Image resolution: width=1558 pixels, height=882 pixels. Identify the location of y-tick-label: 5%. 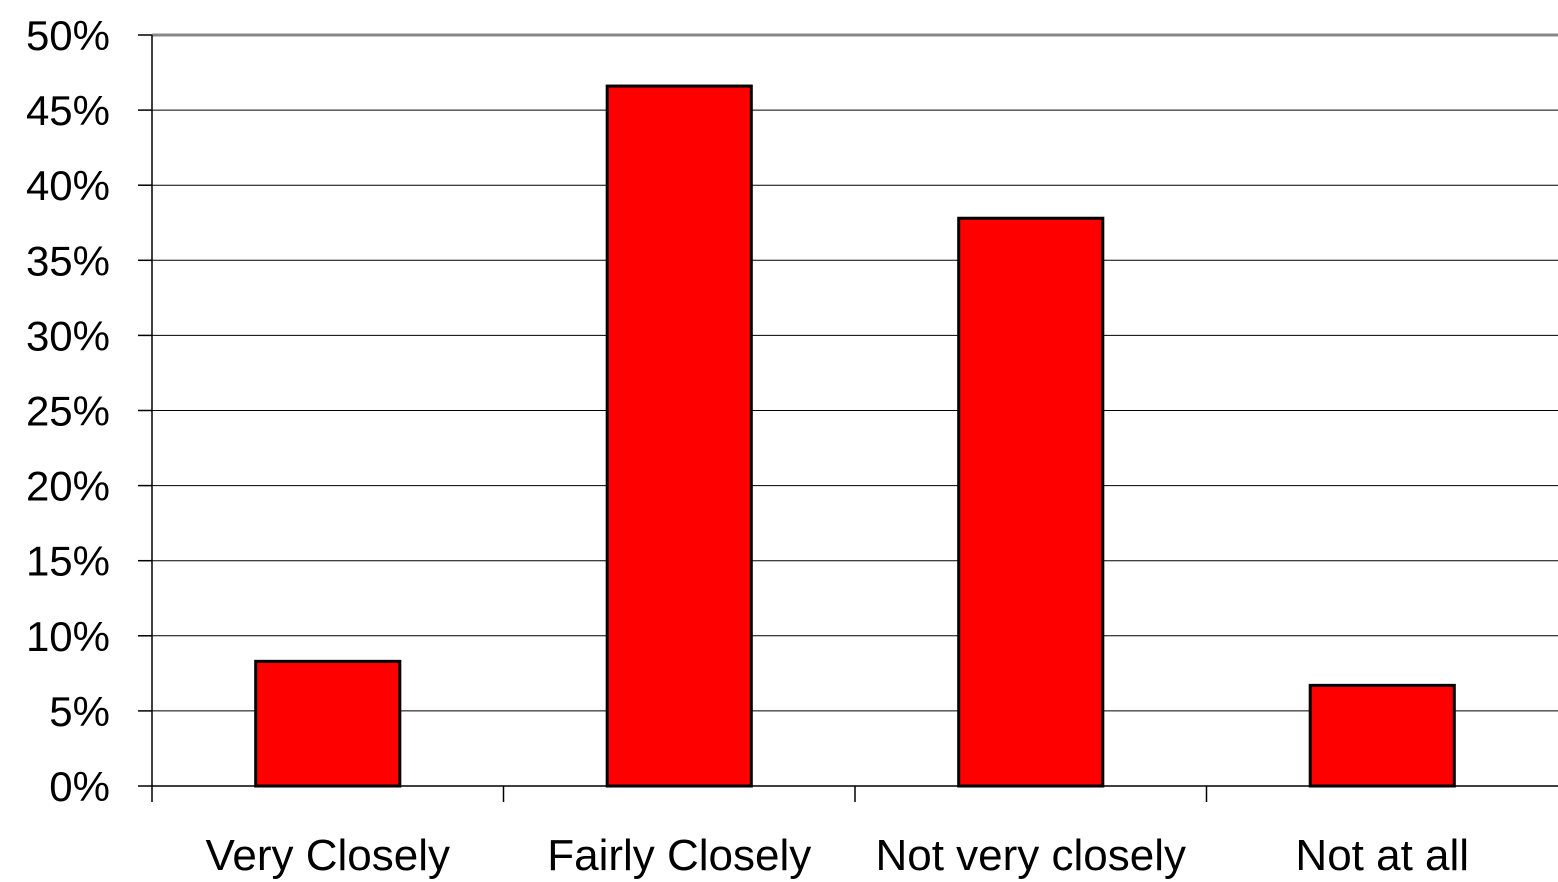
(79, 711).